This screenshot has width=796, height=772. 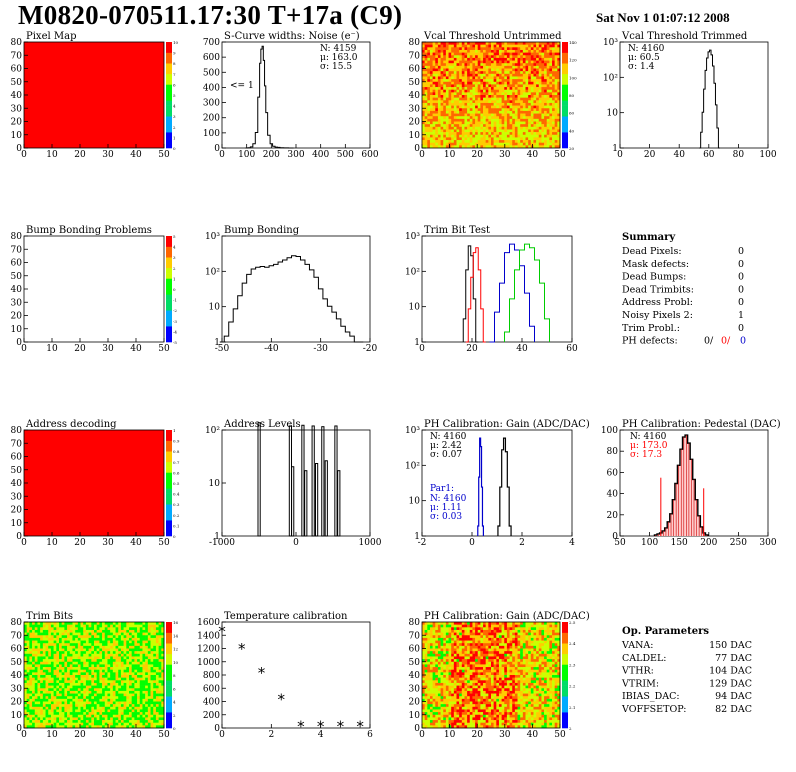 I want to click on x-tick-label: 20, so click(x=650, y=155).